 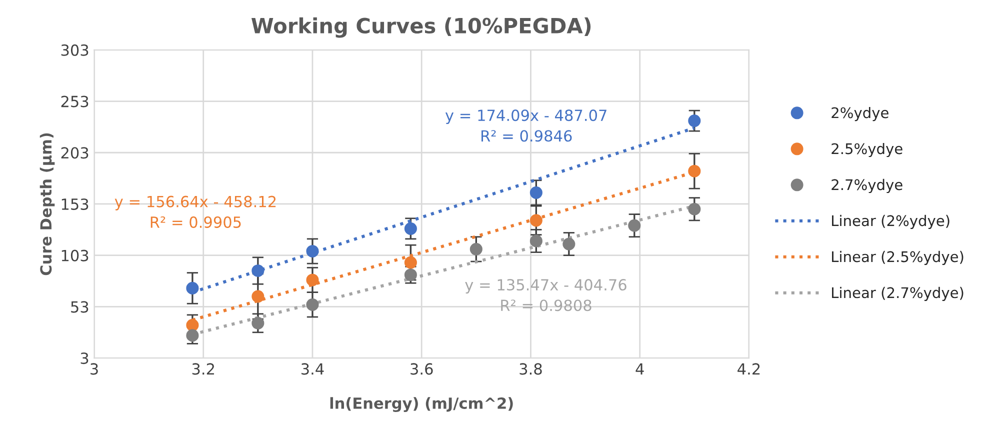 What do you see at coordinates (79, 307) in the screenshot?
I see `y-tick-label: 53` at bounding box center [79, 307].